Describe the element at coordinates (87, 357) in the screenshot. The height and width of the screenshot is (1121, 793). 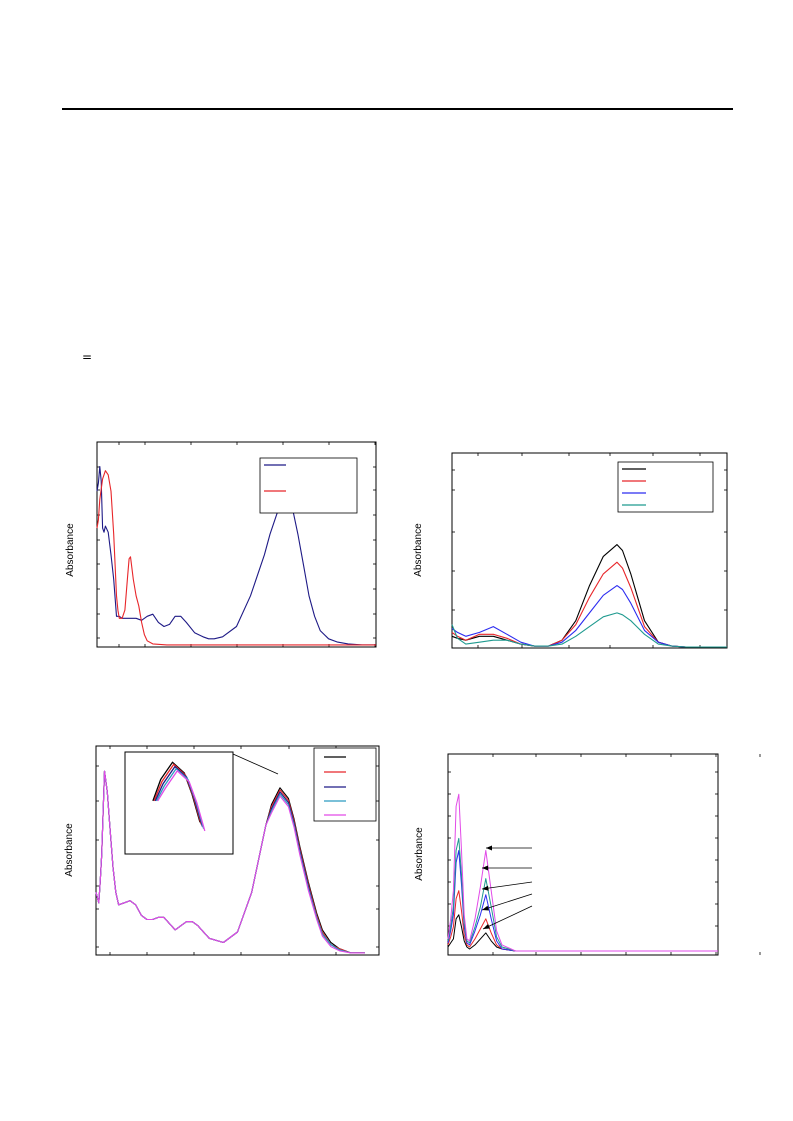
I see `equals-symbol: =` at that location.